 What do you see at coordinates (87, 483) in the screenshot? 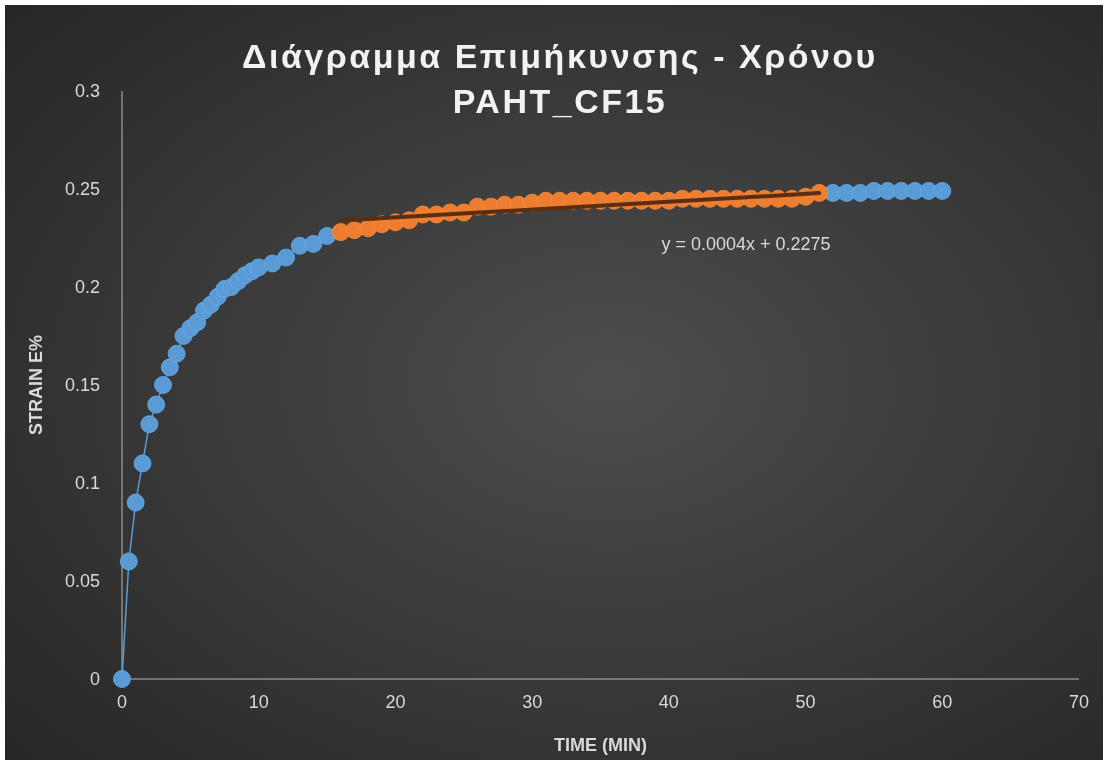
I see `y-tick-label: 0.1` at bounding box center [87, 483].